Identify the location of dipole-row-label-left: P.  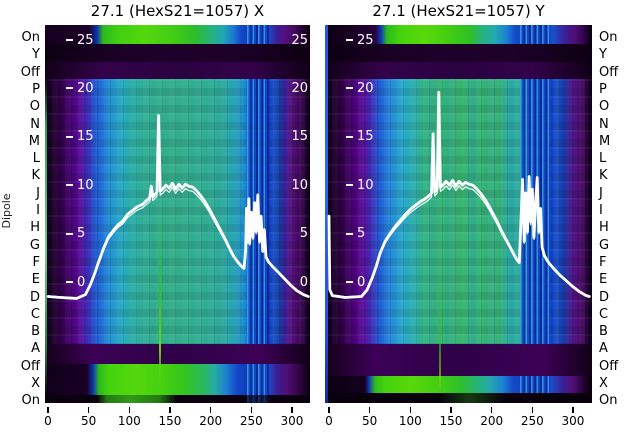
(36, 89).